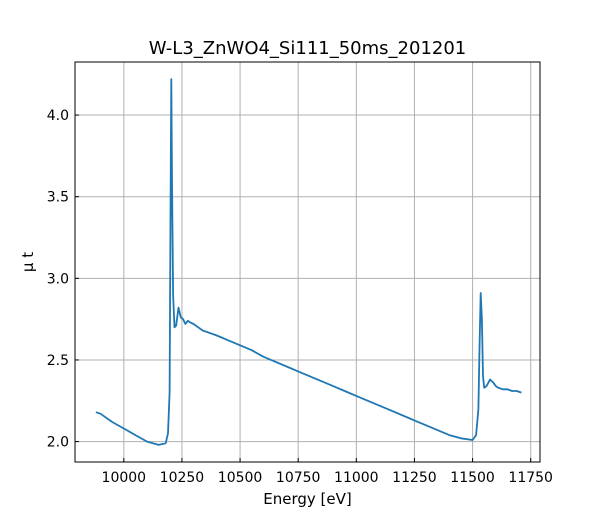 The image size is (600, 520). What do you see at coordinates (530, 478) in the screenshot?
I see `x-tick-label: 11750` at bounding box center [530, 478].